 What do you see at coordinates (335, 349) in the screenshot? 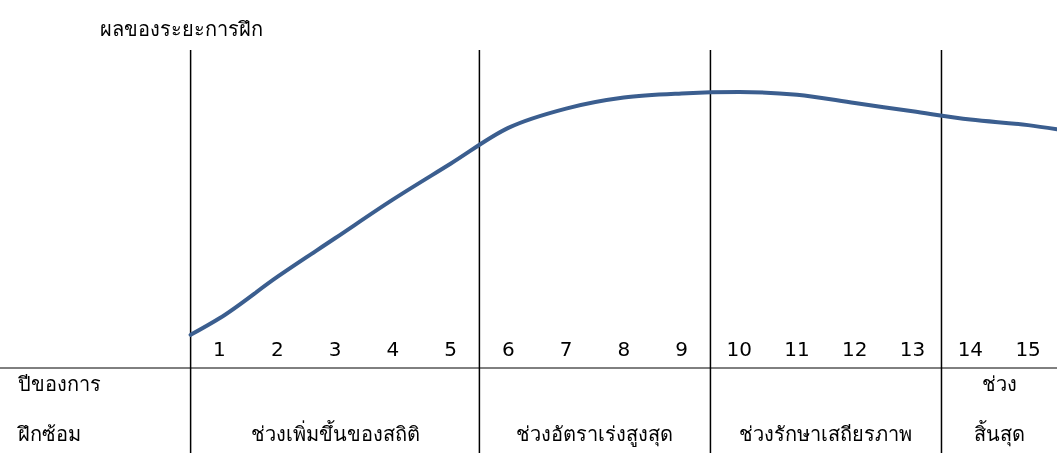
I see `x-tick-label: 3` at bounding box center [335, 349].